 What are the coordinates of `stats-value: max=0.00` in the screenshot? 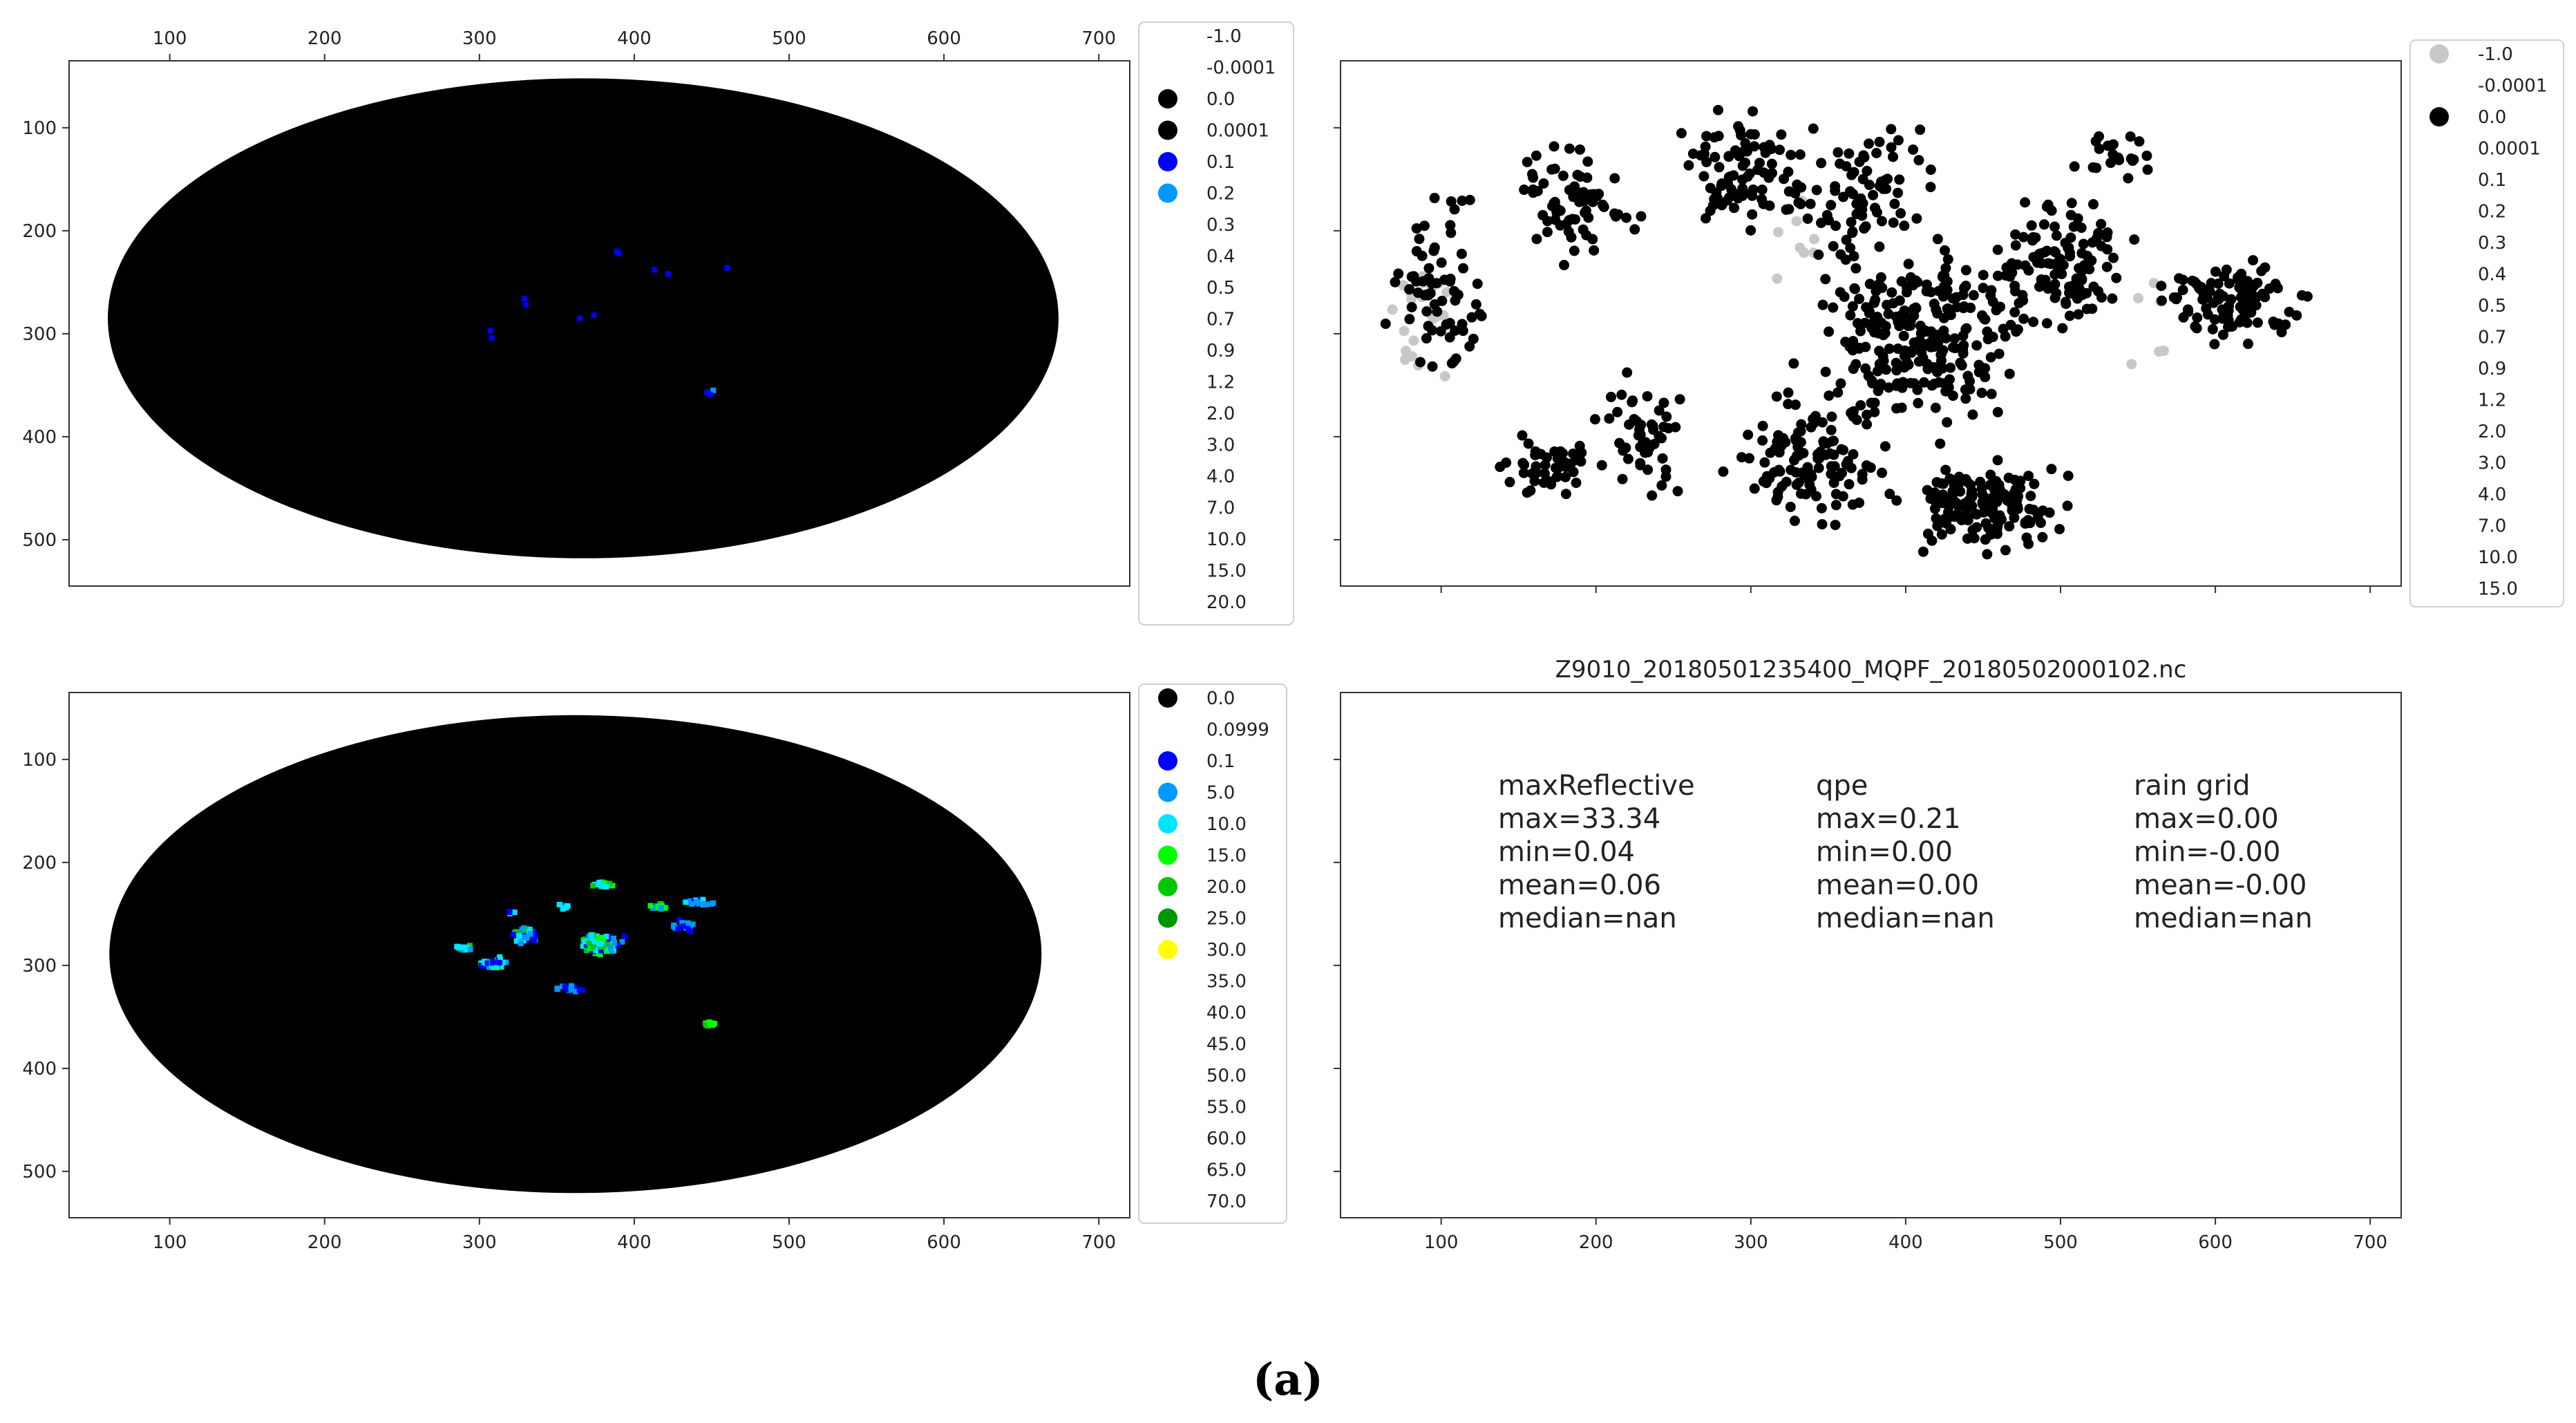 It's located at (2206, 819).